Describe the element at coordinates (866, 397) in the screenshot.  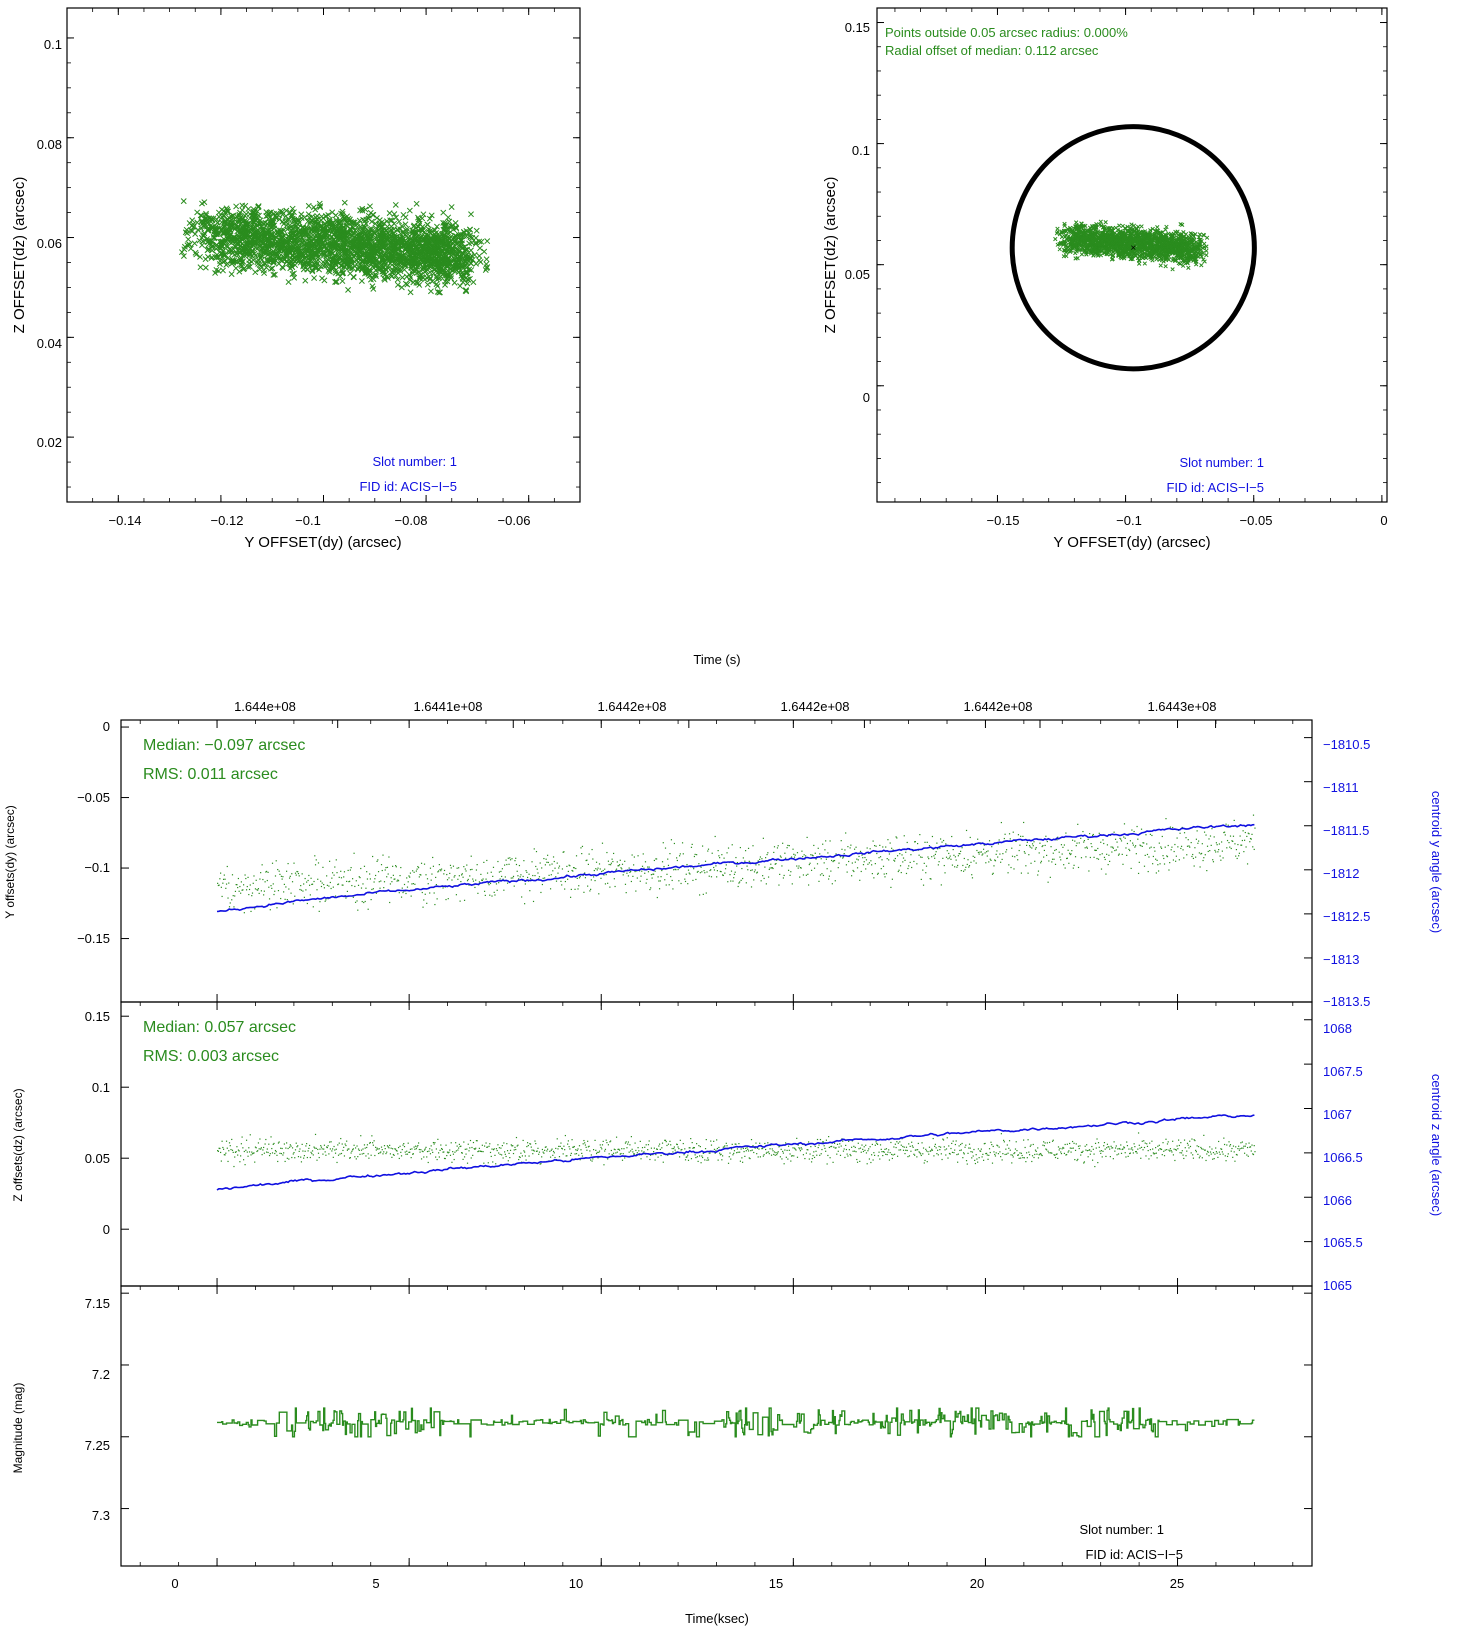
I see `scatter-right-ytick-label: 0` at that location.